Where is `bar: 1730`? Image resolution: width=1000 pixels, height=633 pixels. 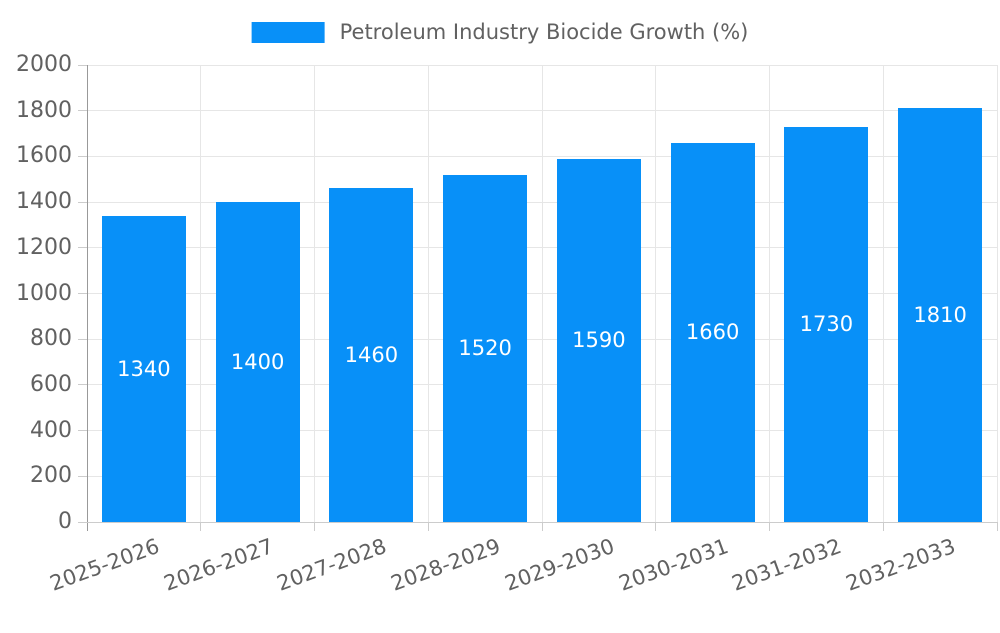
bar: 1730 is located at coordinates (826, 324).